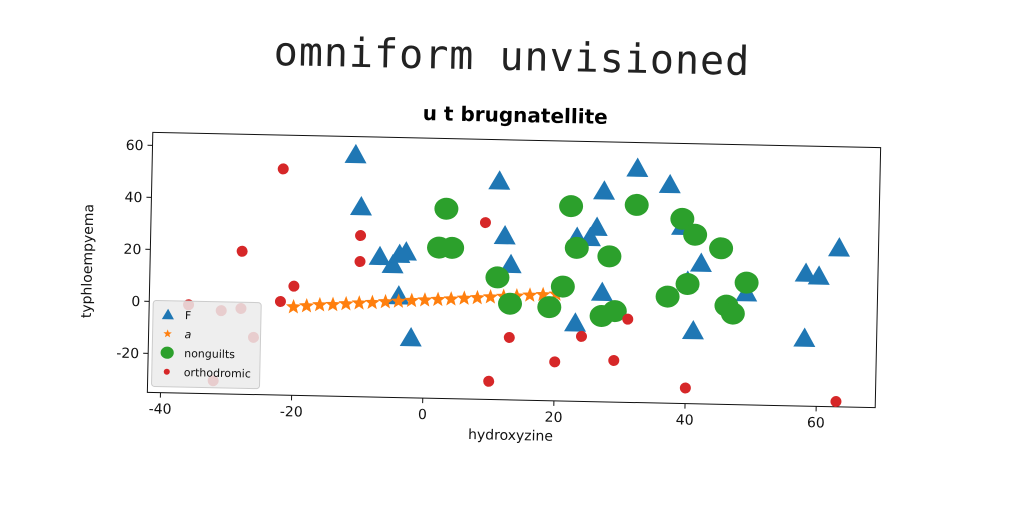 The image size is (1024, 512). What do you see at coordinates (187, 334) in the screenshot?
I see `legend-label: a` at bounding box center [187, 334].